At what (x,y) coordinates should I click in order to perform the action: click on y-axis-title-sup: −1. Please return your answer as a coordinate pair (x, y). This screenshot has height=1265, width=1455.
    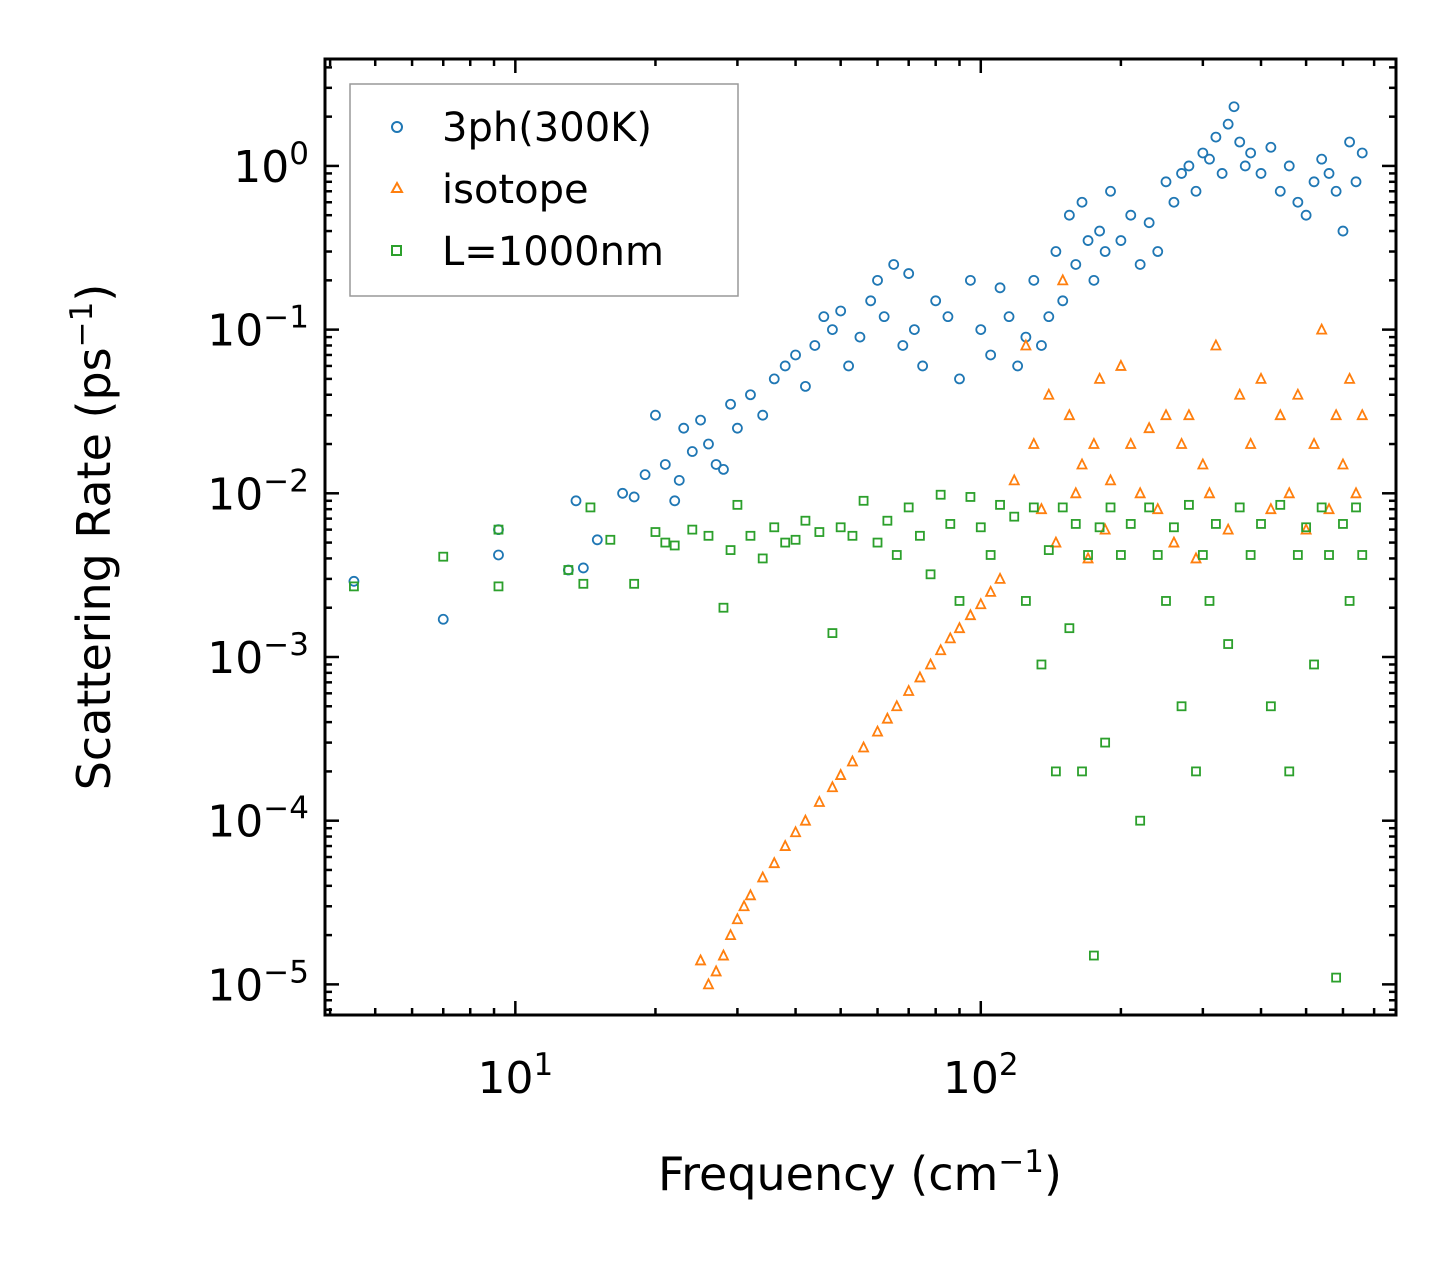
    Looking at the image, I should click on (82, 325).